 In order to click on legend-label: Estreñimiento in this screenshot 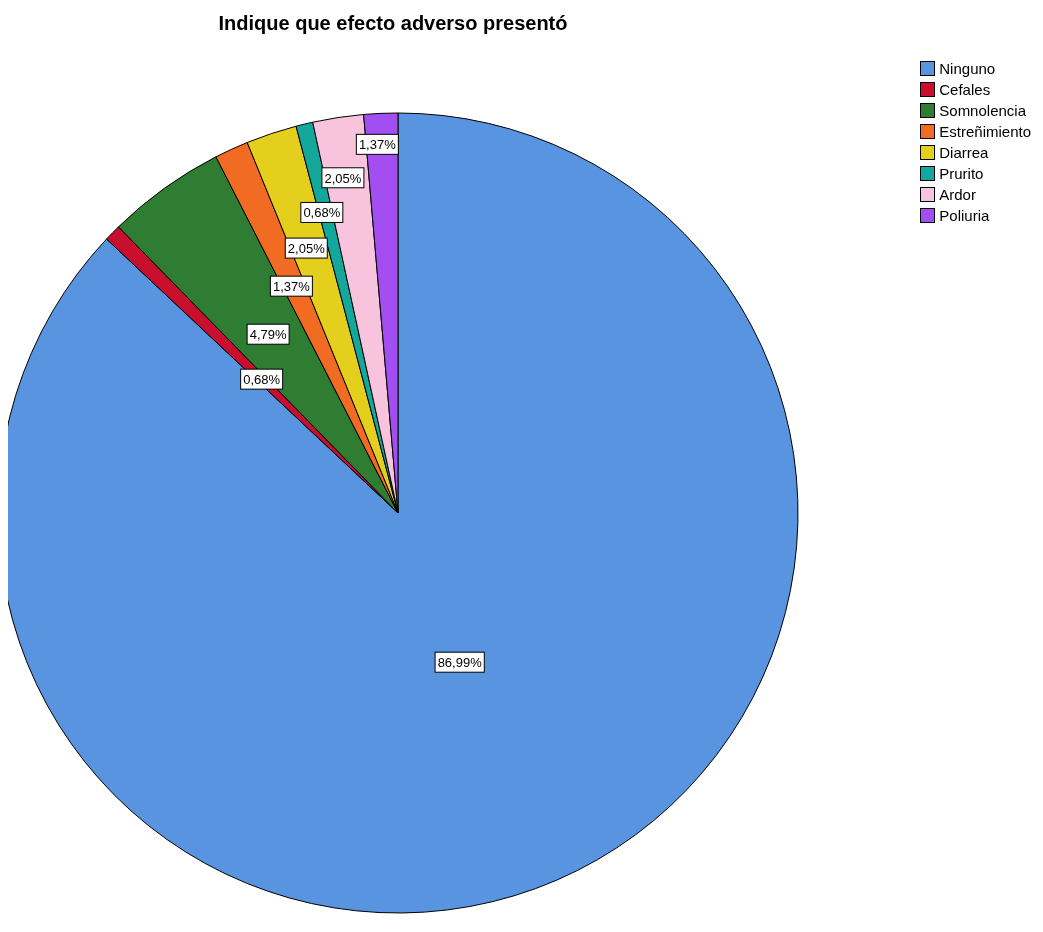, I will do `click(985, 131)`.